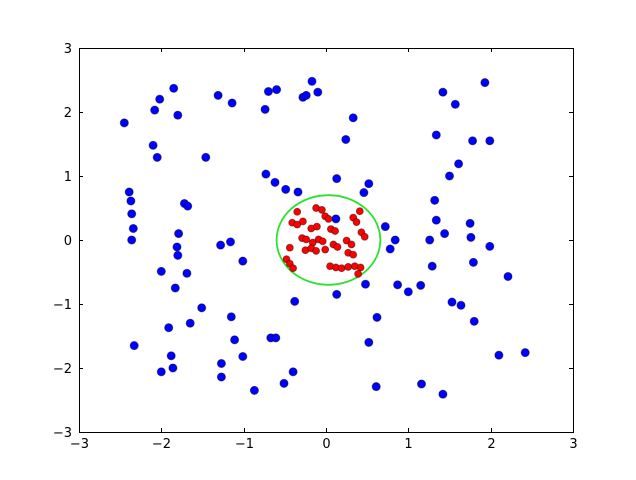  What do you see at coordinates (68, 49) in the screenshot?
I see `y-tick-label: 3` at bounding box center [68, 49].